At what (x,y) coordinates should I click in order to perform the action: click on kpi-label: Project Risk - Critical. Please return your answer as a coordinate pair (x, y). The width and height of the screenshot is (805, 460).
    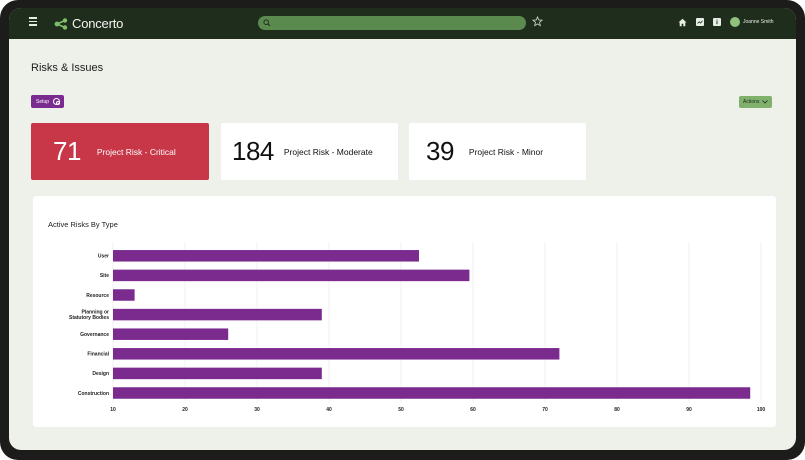
    Looking at the image, I should click on (136, 151).